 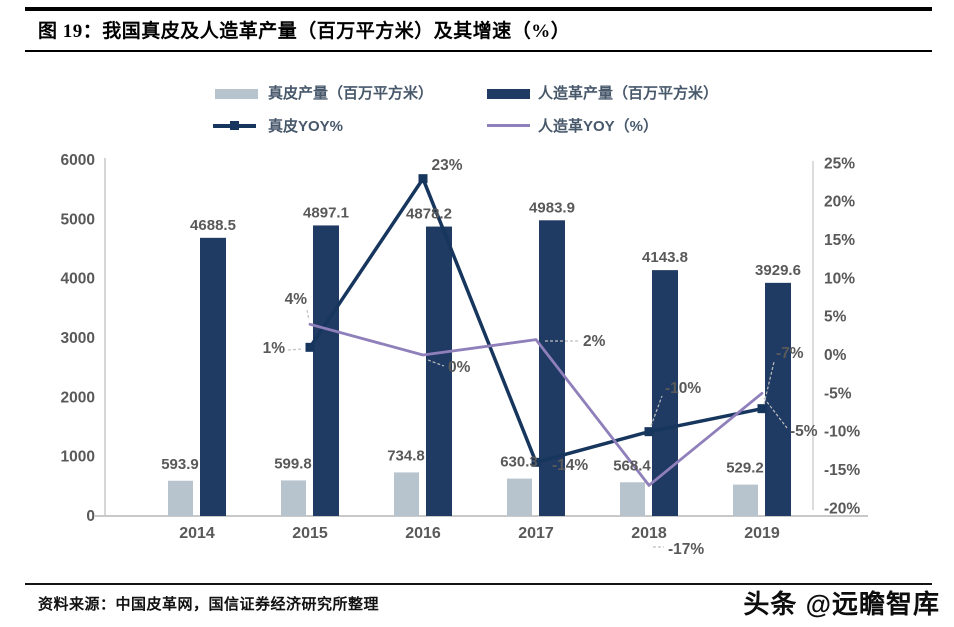 I want to click on genuine-yoy-label: -14%, so click(x=570, y=465).